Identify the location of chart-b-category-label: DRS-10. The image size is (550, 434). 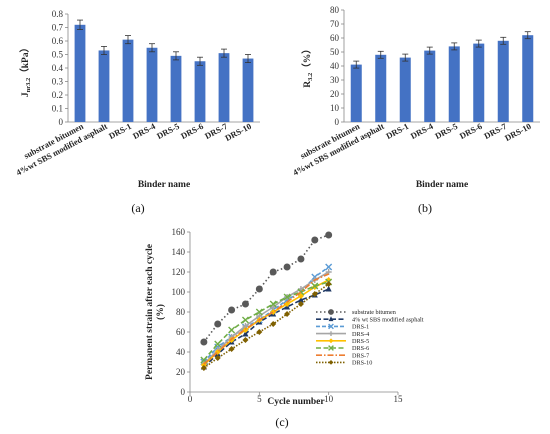
(518, 132).